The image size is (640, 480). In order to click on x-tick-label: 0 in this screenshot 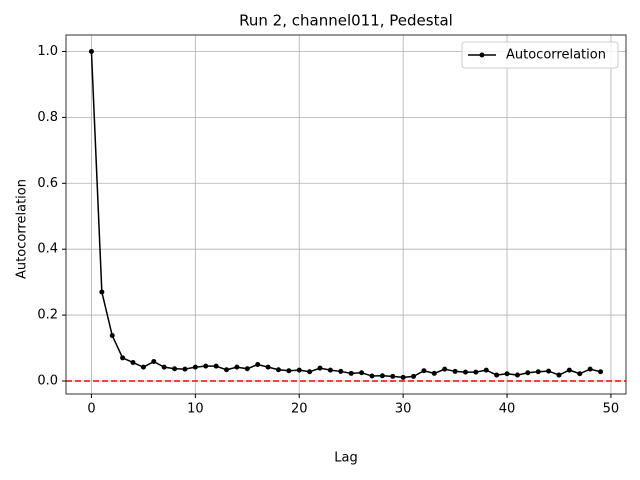, I will do `click(91, 409)`.